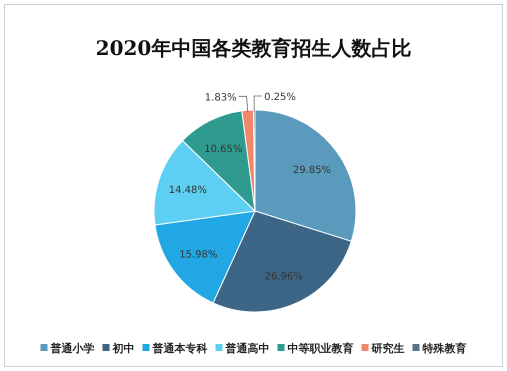  What do you see at coordinates (223, 149) in the screenshot?
I see `data-label: 10.65%` at bounding box center [223, 149].